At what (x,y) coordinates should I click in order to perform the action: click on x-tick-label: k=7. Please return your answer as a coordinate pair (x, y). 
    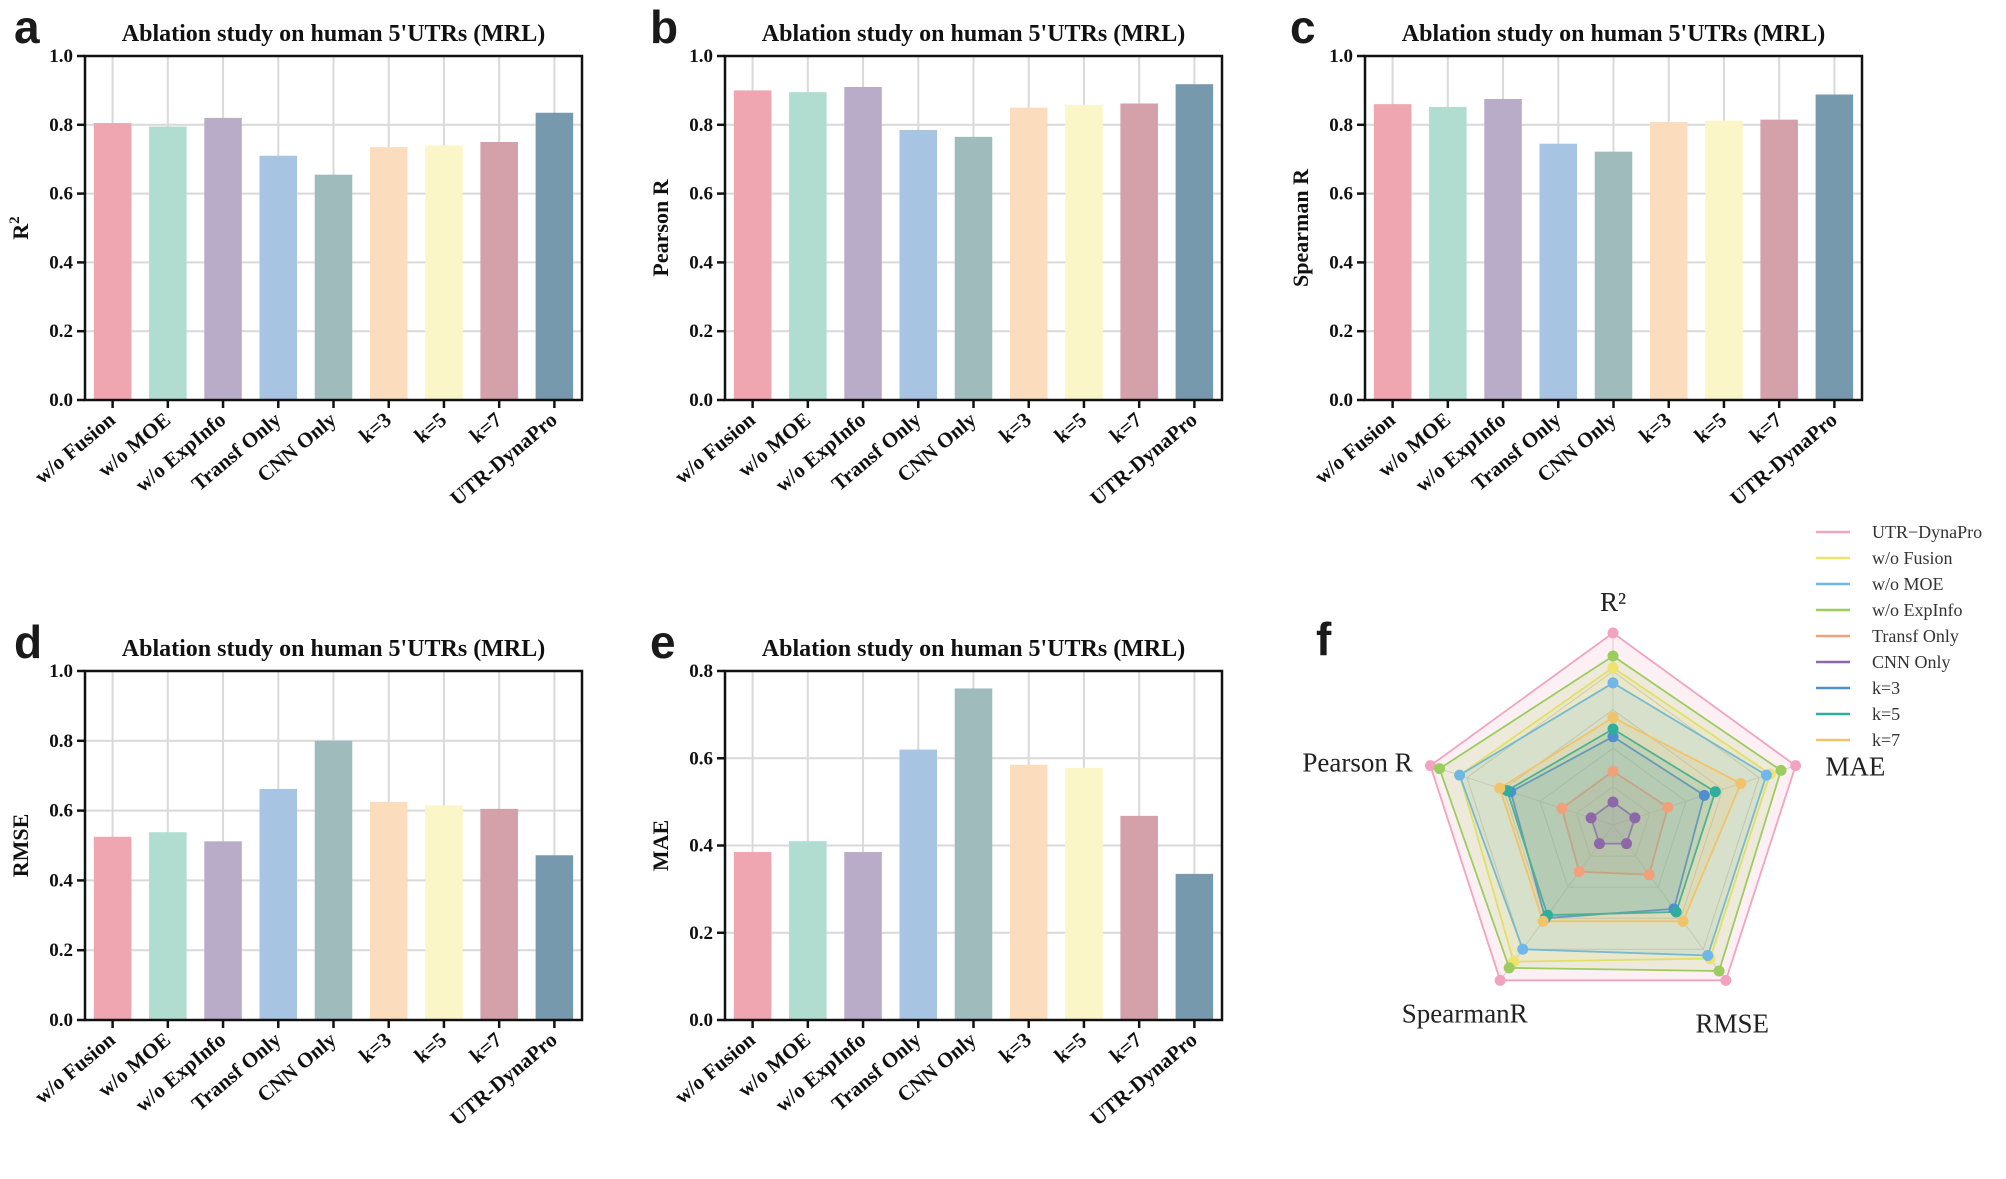
    Looking at the image, I should click on (1126, 1047).